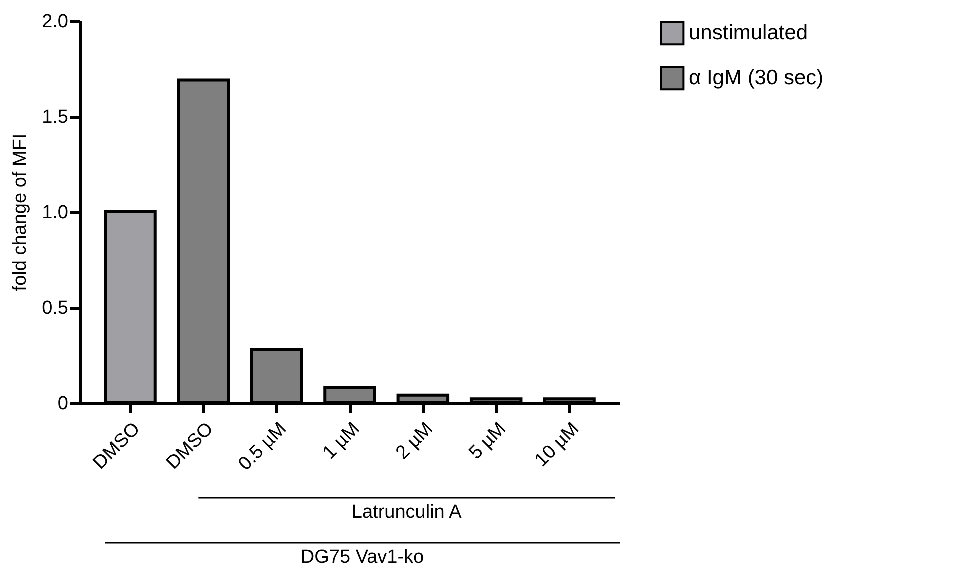  Describe the element at coordinates (487, 441) in the screenshot. I see `x-tick-label: 5 µM` at that location.